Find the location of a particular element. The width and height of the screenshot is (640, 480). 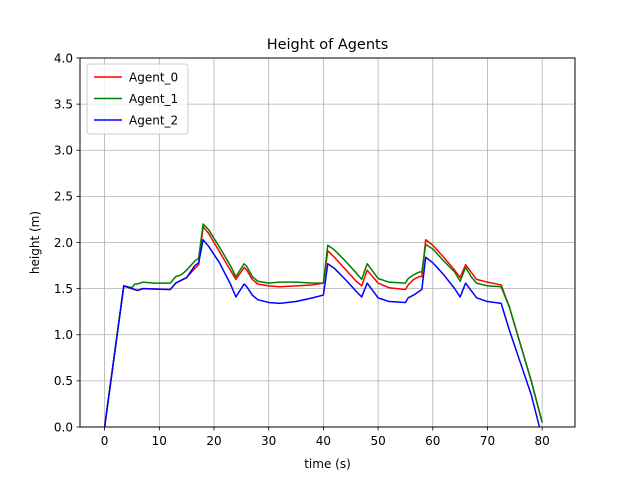

legend-label: Agent_0 is located at coordinates (153, 77).